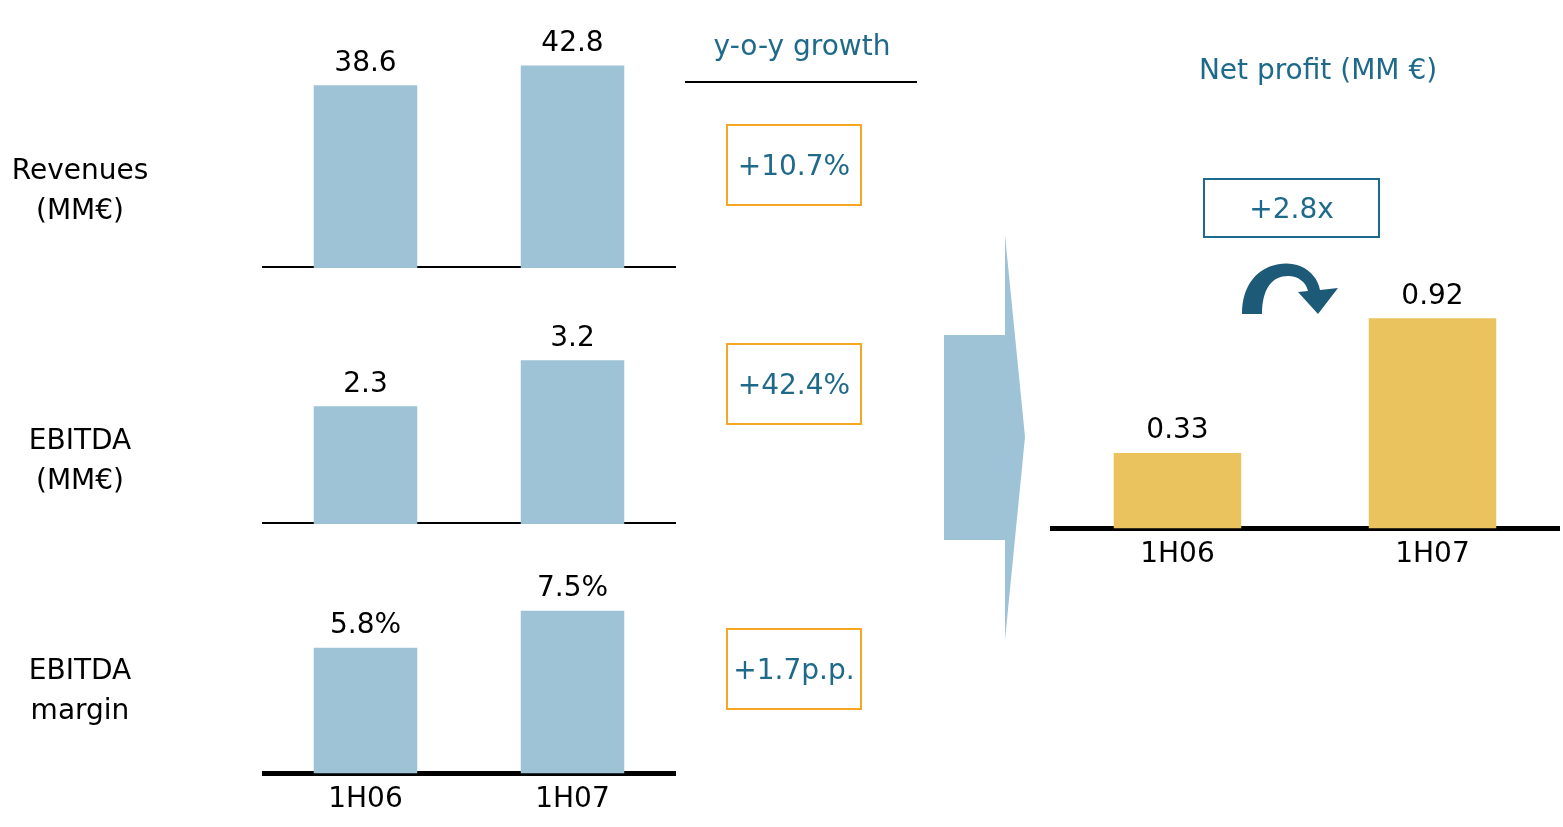  Describe the element at coordinates (1291, 208) in the screenshot. I see `text: +2.8x` at that location.